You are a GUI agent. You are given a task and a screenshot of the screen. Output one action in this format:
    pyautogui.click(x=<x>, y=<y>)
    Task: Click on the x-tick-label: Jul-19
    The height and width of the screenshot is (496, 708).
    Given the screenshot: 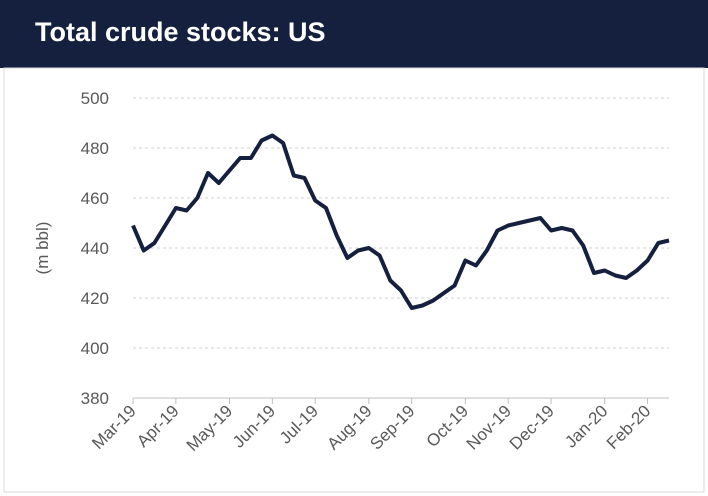 What is the action you would take?
    pyautogui.click(x=299, y=424)
    